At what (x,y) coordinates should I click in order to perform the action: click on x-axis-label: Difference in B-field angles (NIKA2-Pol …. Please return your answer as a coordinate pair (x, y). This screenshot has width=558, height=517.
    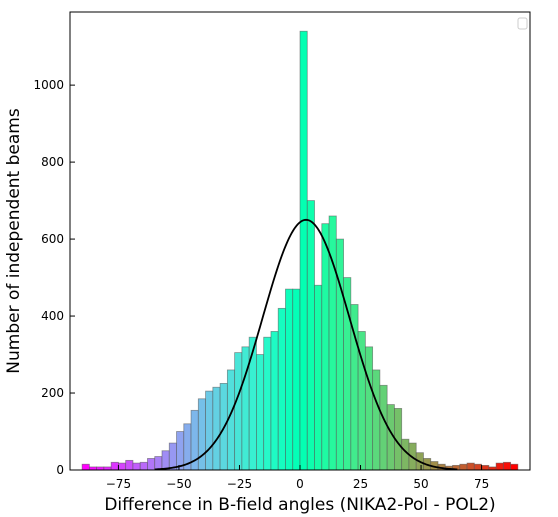
    Looking at the image, I should click on (299, 505).